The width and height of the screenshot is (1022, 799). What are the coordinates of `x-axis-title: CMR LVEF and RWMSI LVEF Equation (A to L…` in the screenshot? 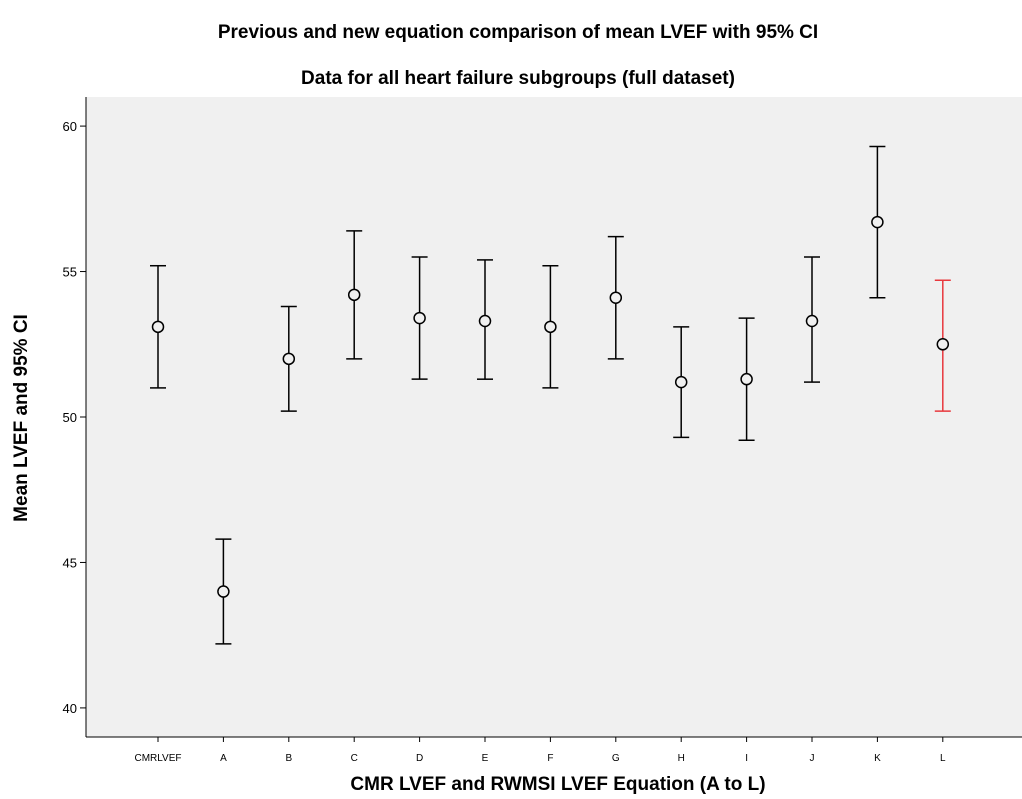 It's located at (557, 784).